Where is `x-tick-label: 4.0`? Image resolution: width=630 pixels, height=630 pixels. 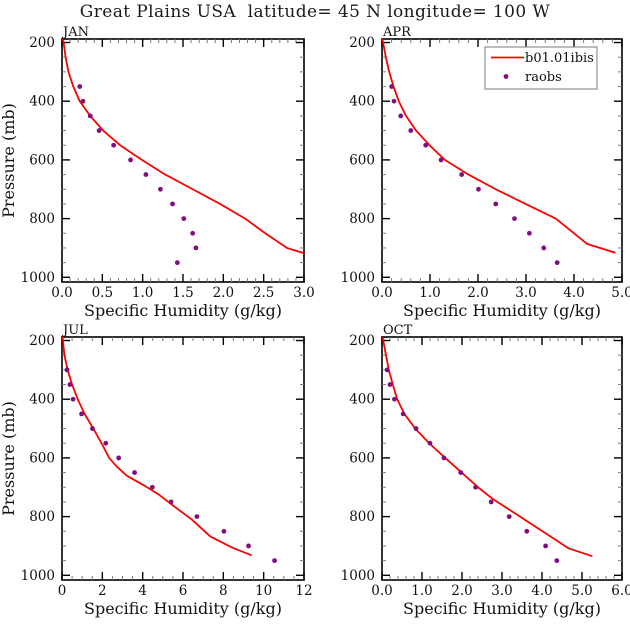 x-tick-label: 4.0 is located at coordinates (573, 293).